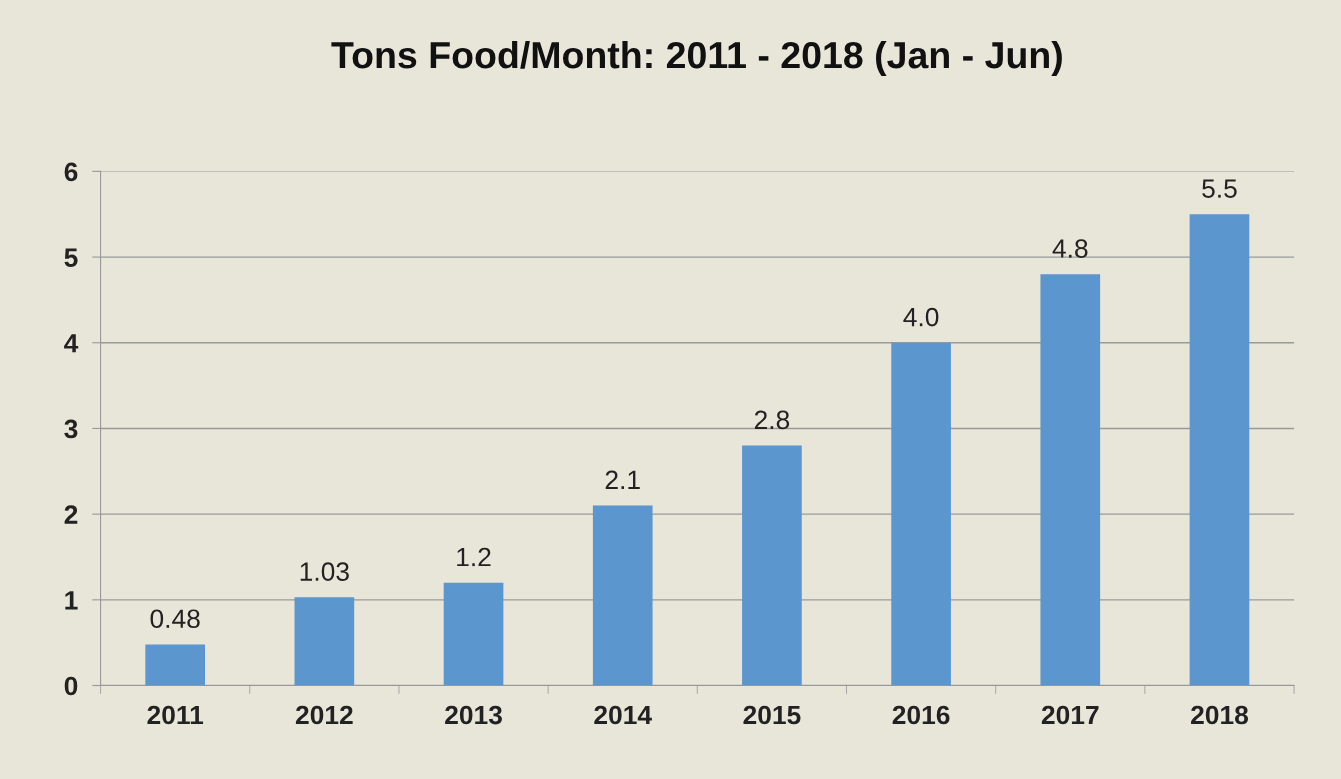  I want to click on data-label: 4.0, so click(921, 317).